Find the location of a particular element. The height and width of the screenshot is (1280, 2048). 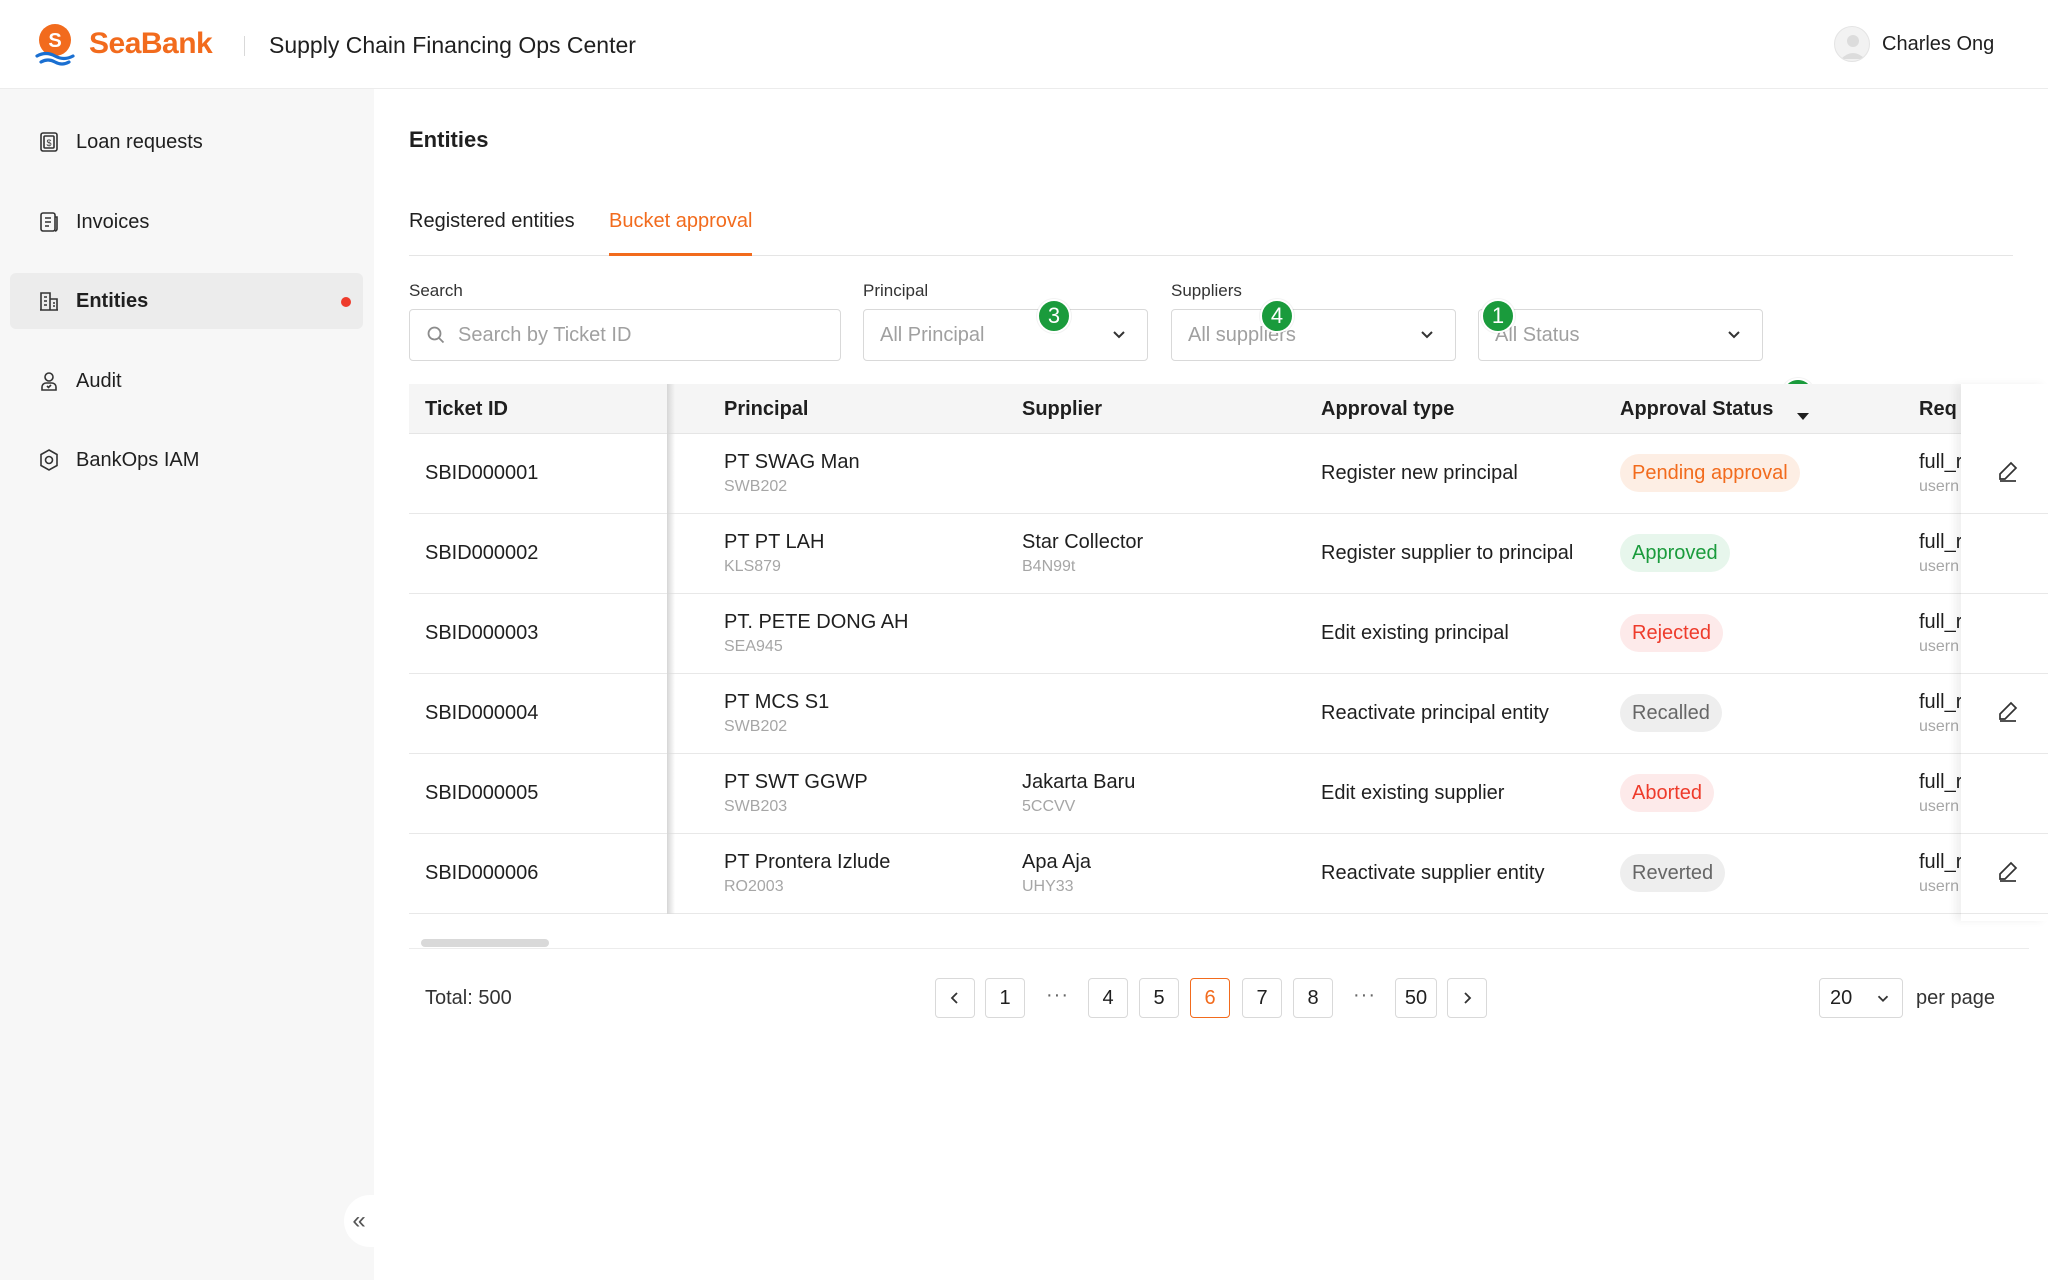

next-page-button is located at coordinates (1467, 998).